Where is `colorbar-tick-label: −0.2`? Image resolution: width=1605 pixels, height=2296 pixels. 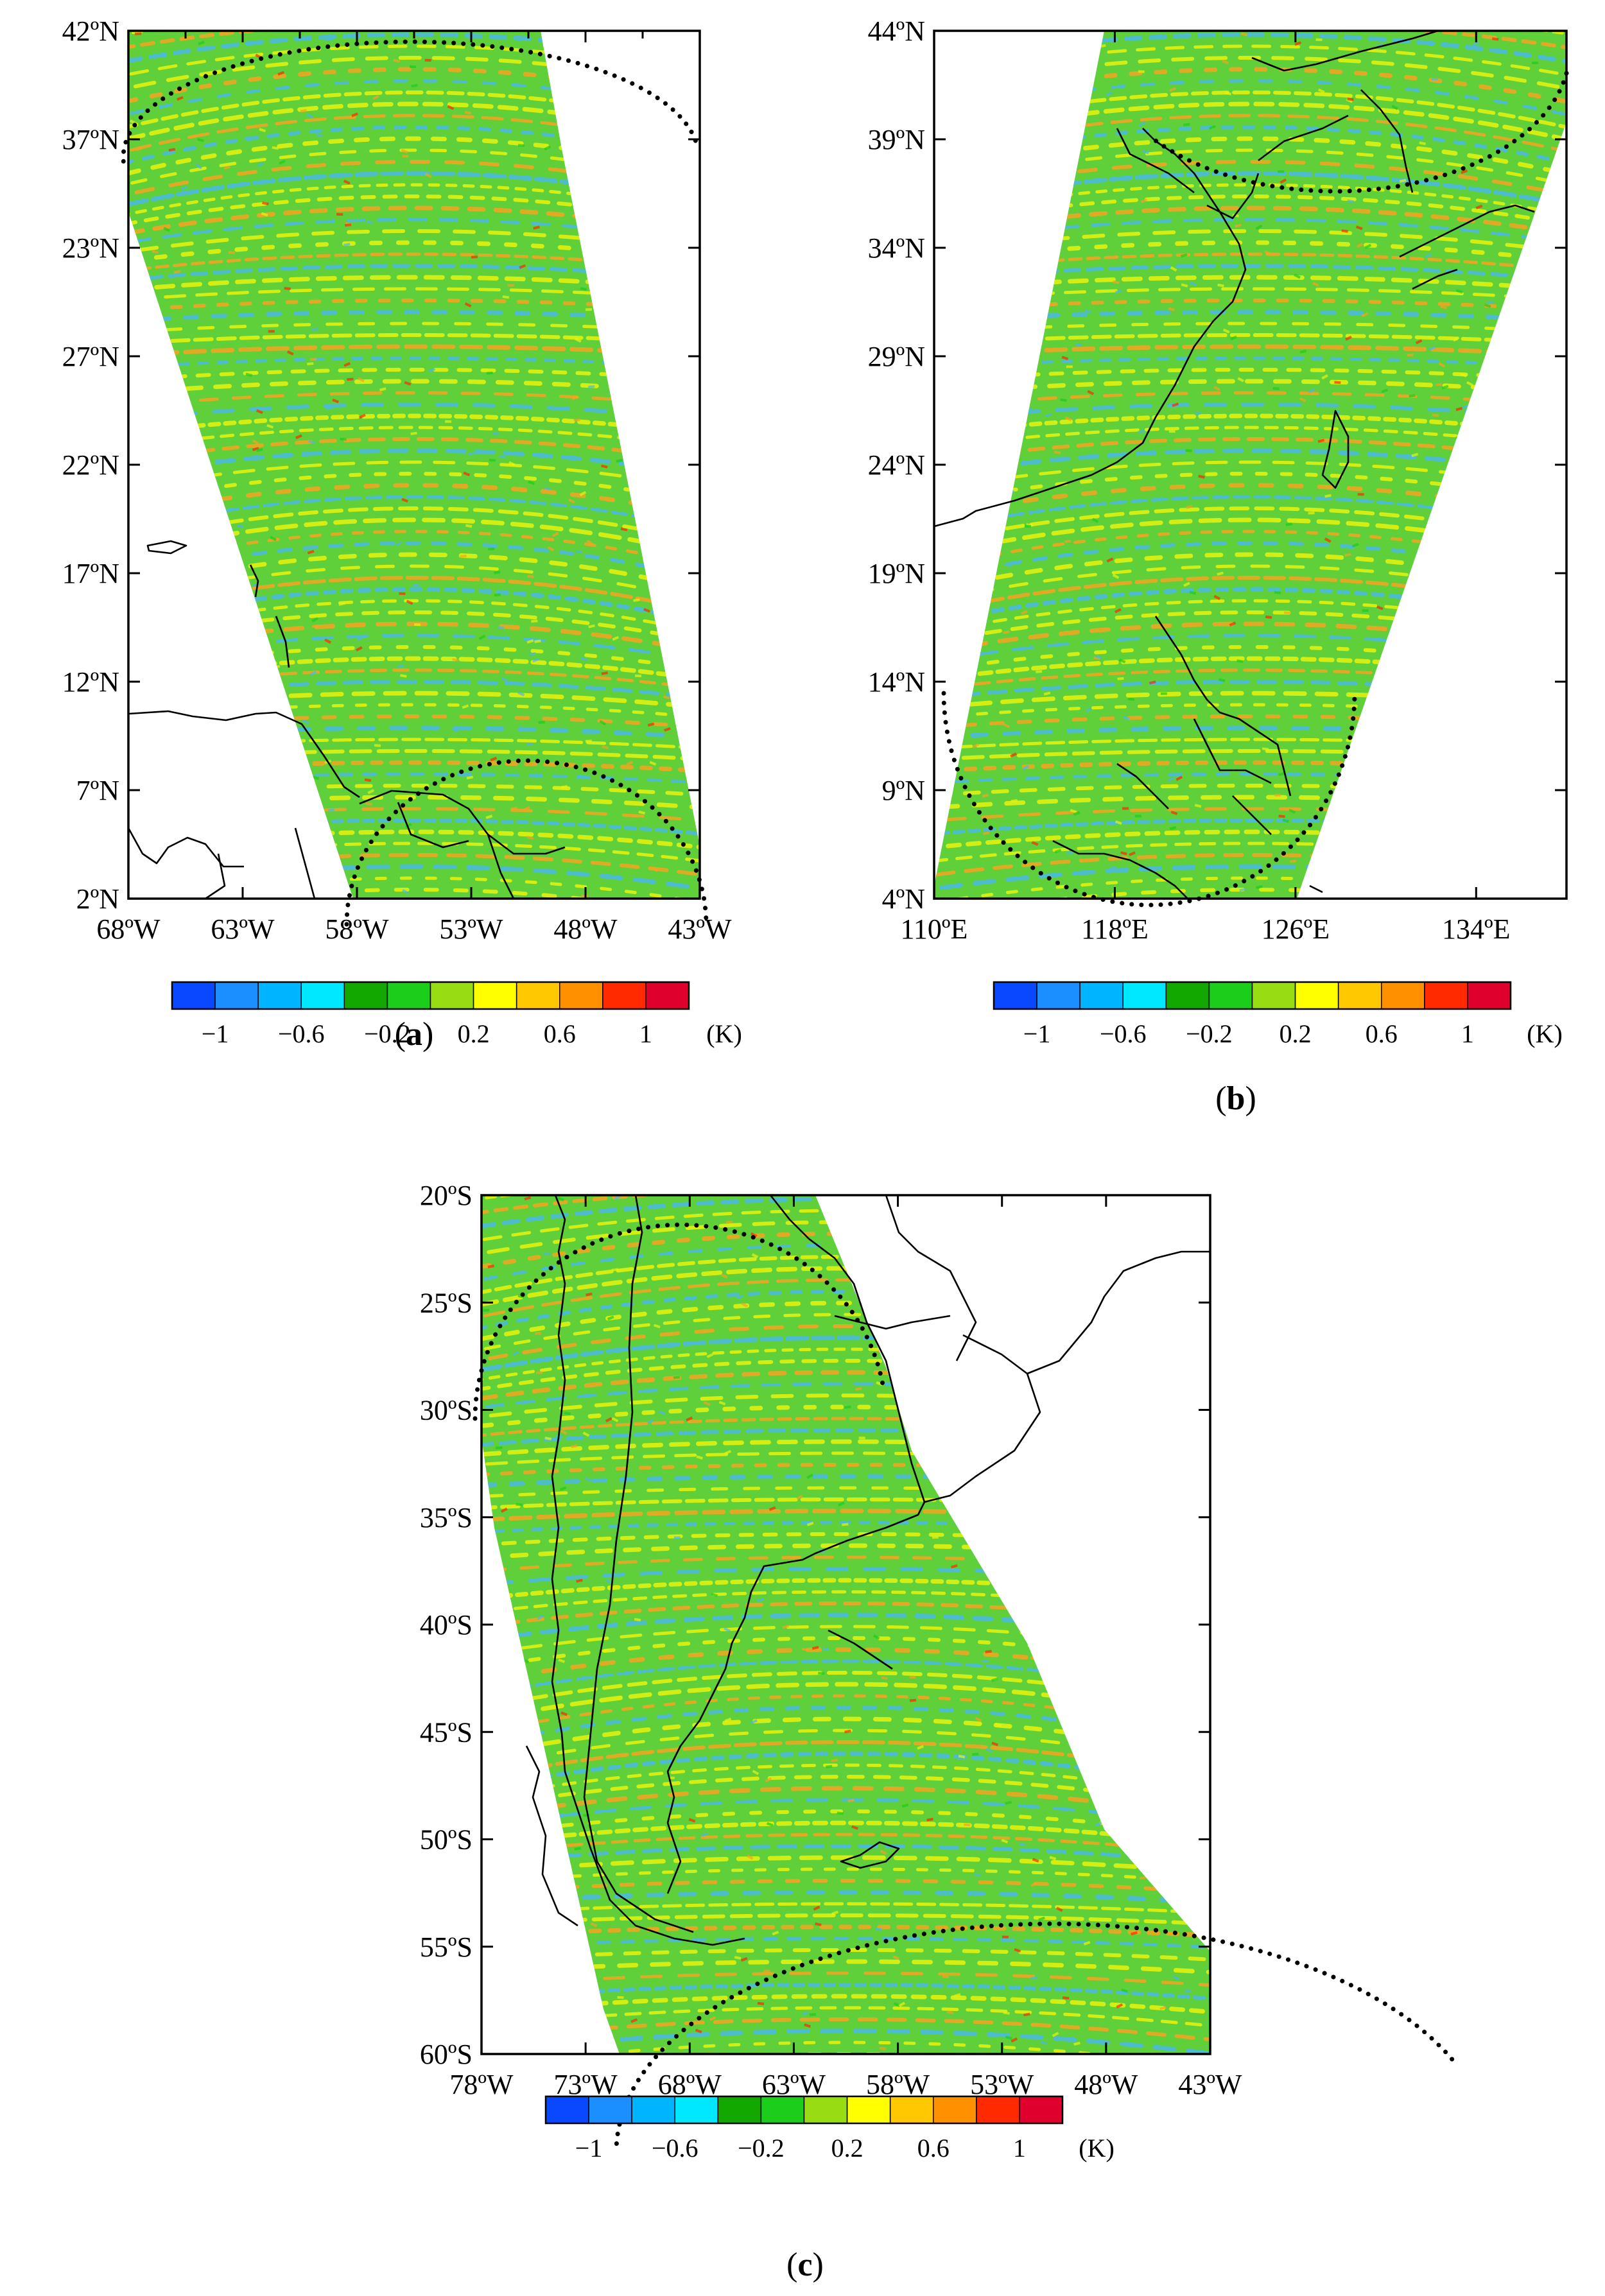
colorbar-tick-label: −0.2 is located at coordinates (1209, 1033).